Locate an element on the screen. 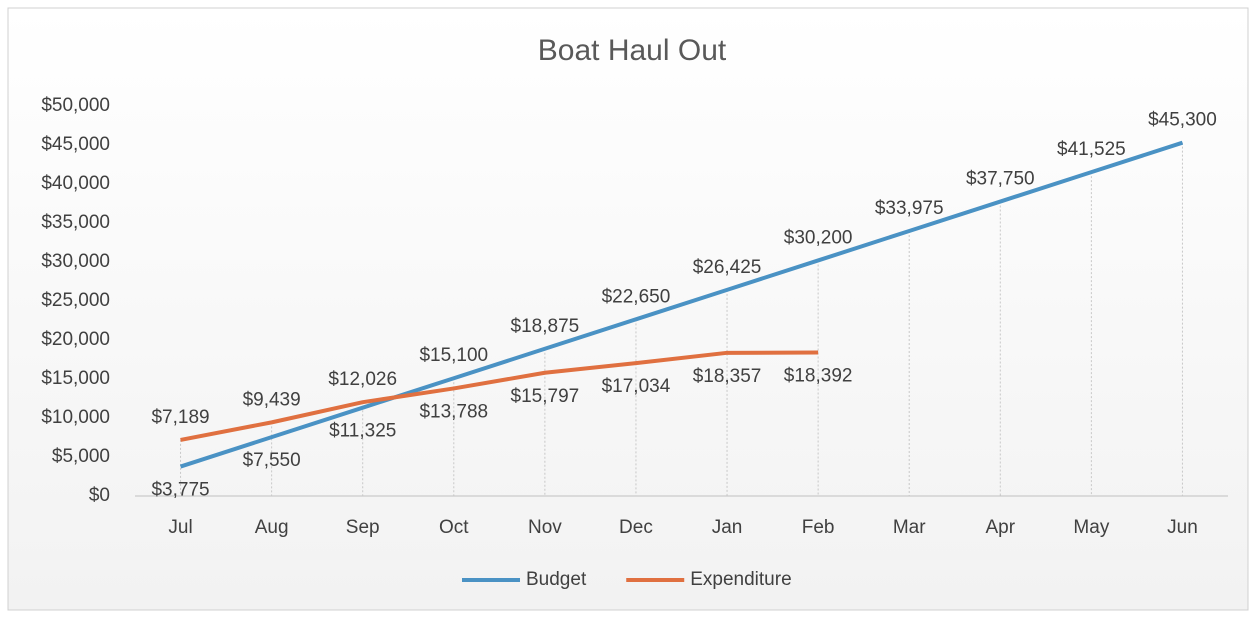 Image resolution: width=1257 pixels, height=618 pixels. data-label: $13,788 is located at coordinates (453, 411).